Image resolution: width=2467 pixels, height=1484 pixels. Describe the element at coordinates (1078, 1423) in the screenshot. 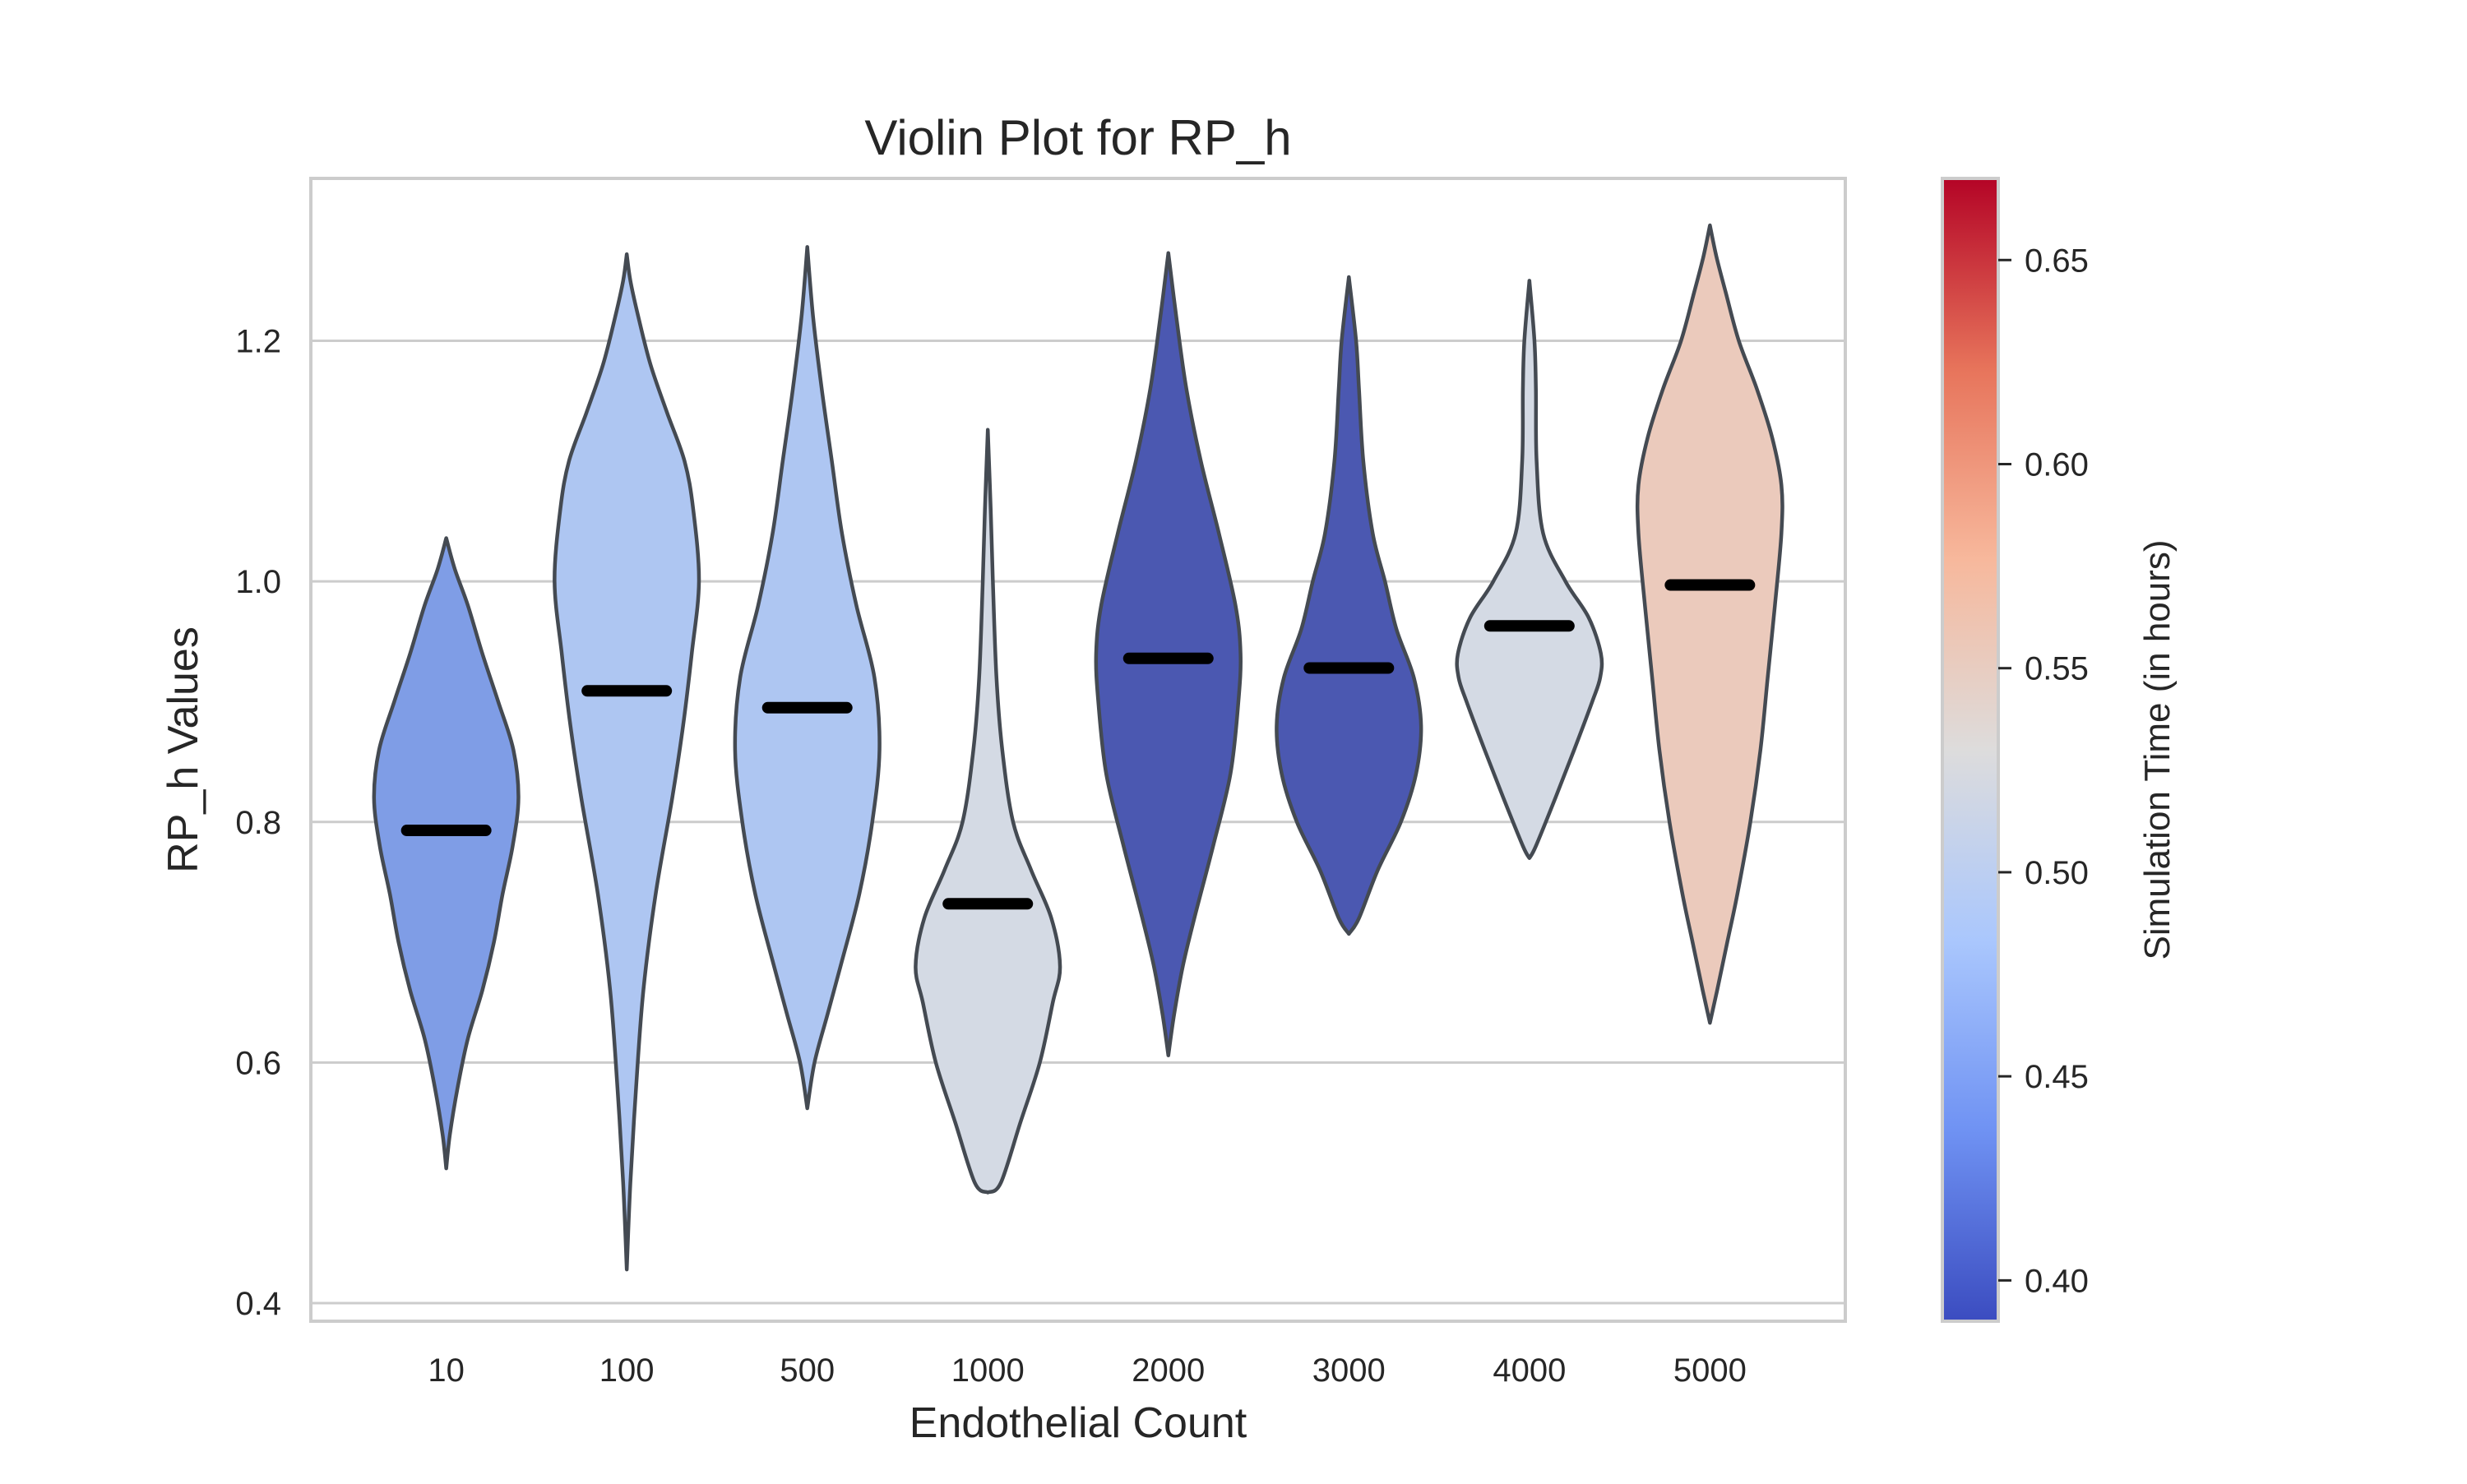

I see `x-axis-label: Endothelial Count` at that location.